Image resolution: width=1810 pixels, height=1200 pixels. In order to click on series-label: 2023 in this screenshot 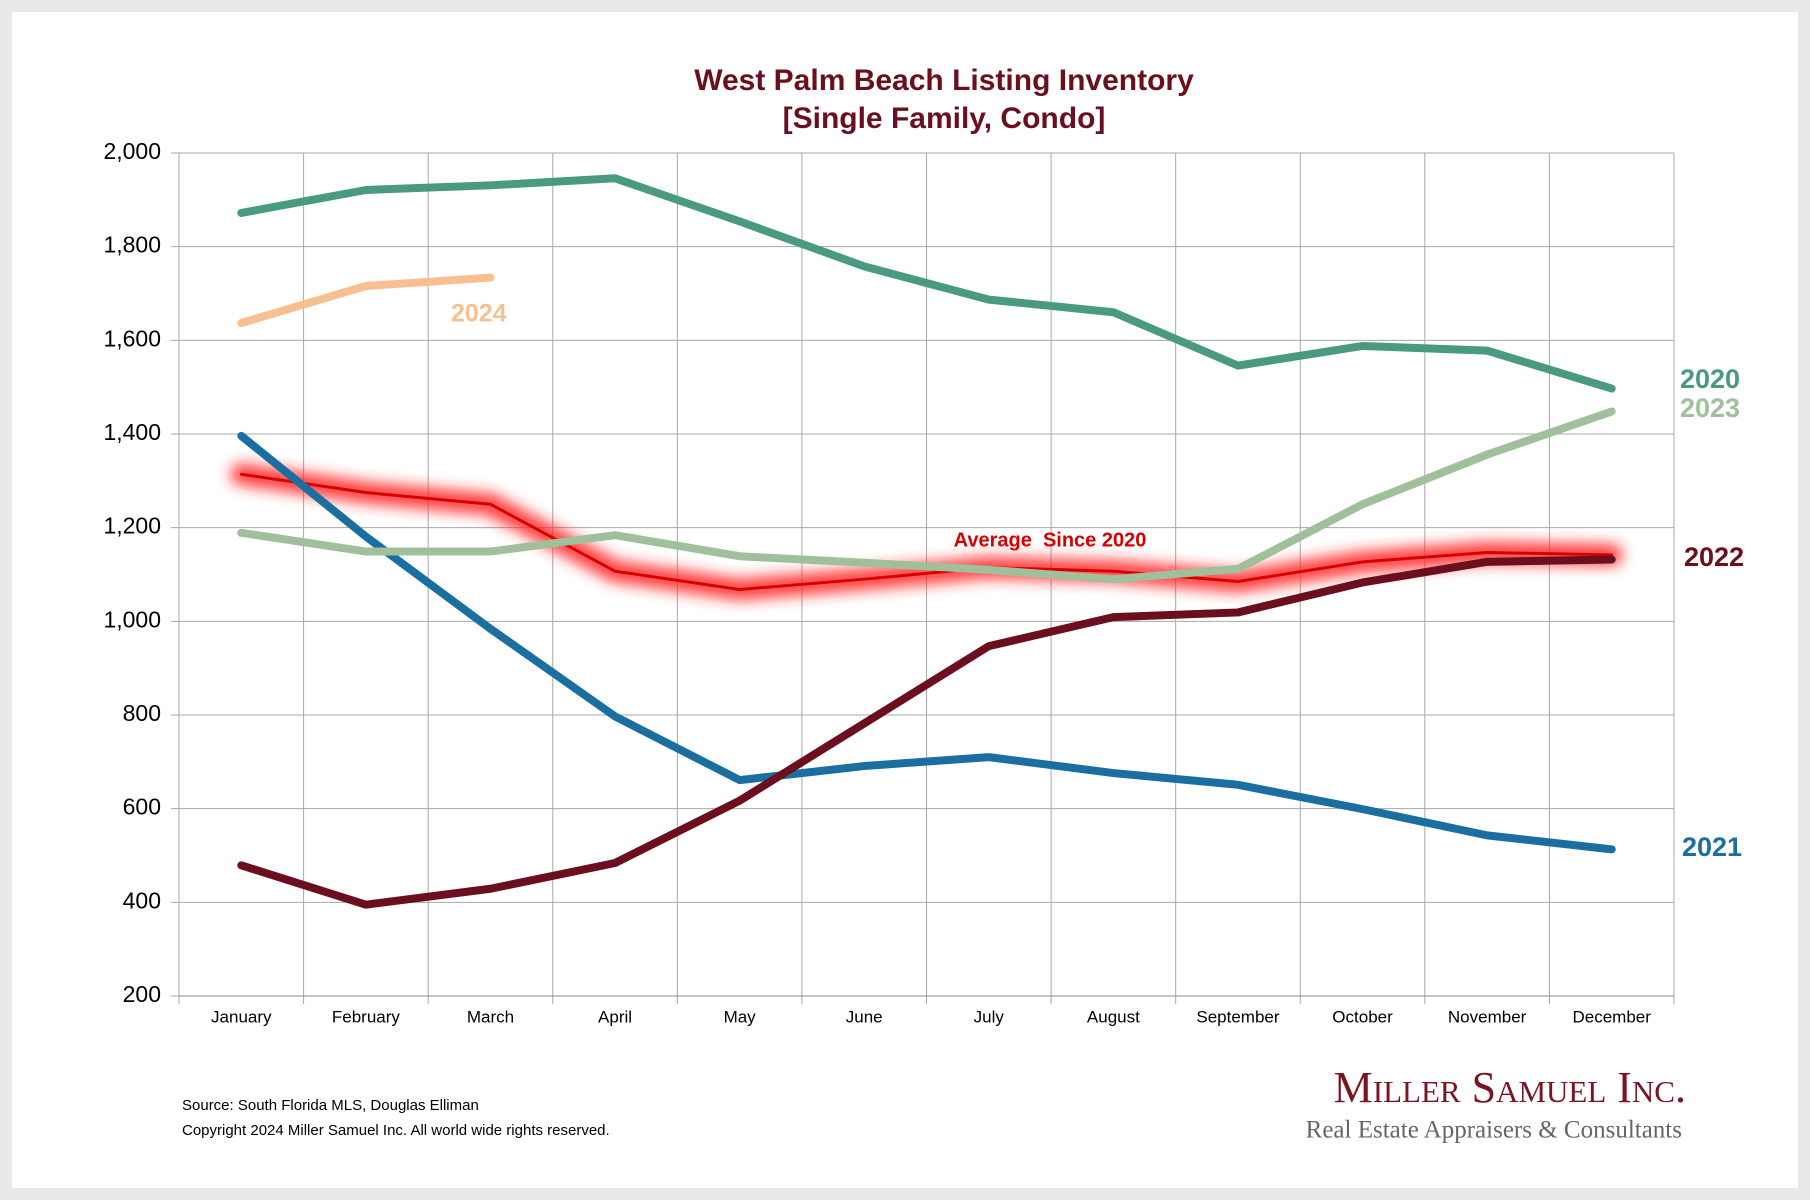, I will do `click(1710, 408)`.